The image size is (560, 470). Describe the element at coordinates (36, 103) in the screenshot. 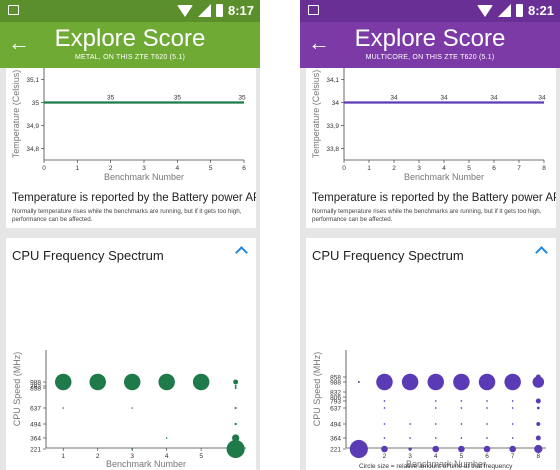

I see `y-tick-label: 35` at that location.